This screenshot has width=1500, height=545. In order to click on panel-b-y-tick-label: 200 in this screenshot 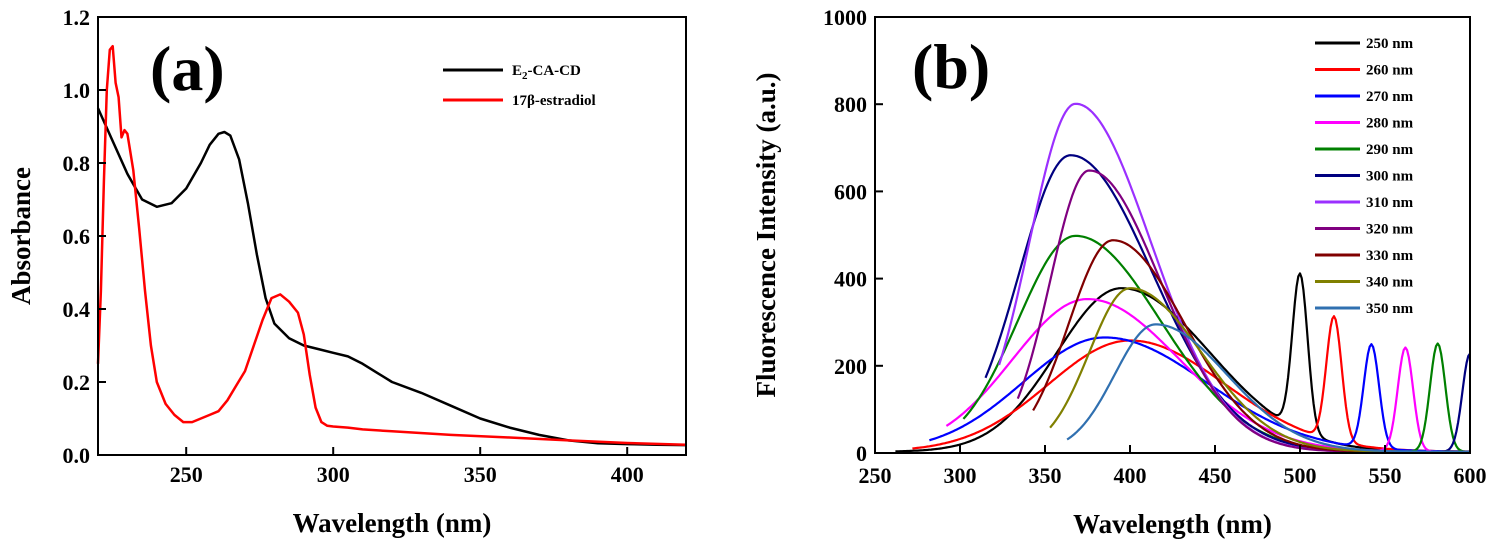, I will do `click(850, 366)`.